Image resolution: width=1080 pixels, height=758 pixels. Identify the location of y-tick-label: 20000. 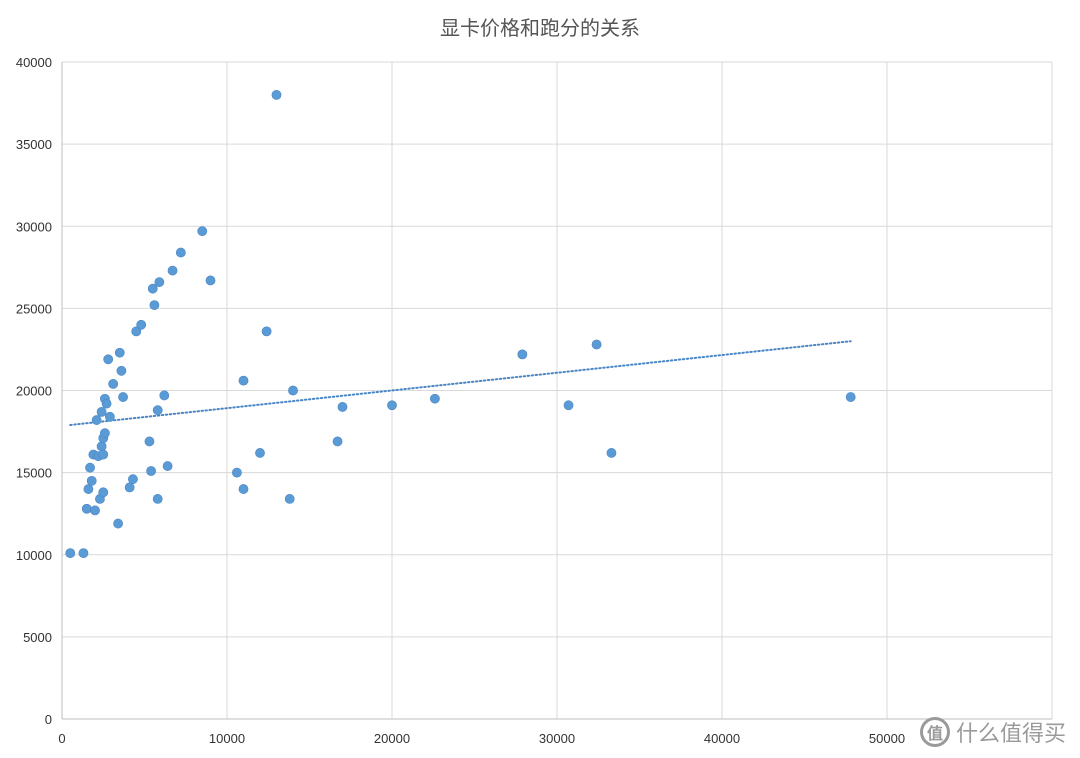
(34, 391).